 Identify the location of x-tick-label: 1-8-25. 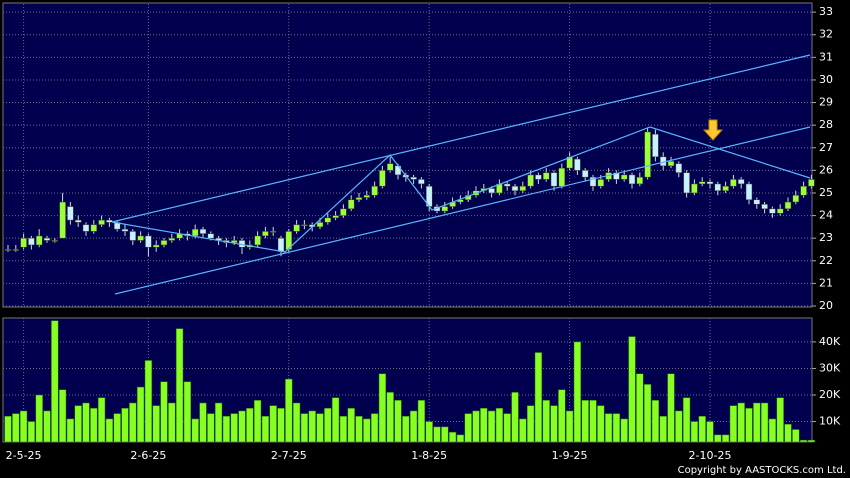
(429, 455).